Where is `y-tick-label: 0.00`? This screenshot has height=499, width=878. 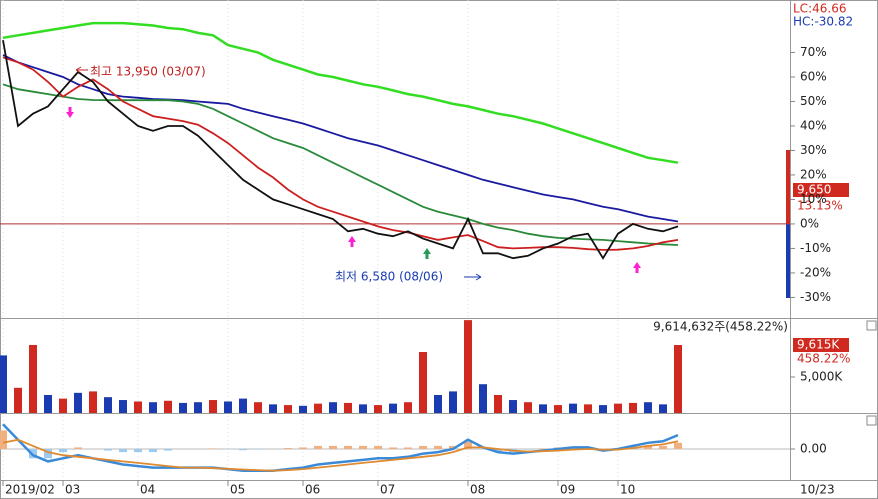 y-tick-label: 0.00 is located at coordinates (813, 449).